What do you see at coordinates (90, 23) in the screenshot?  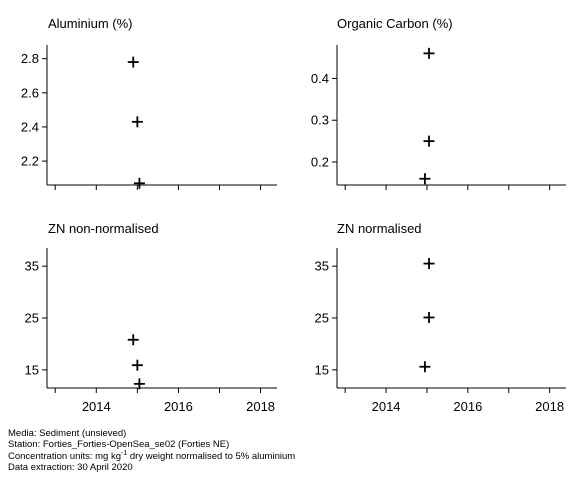 I see `panel-title: Aluminium (%)` at bounding box center [90, 23].